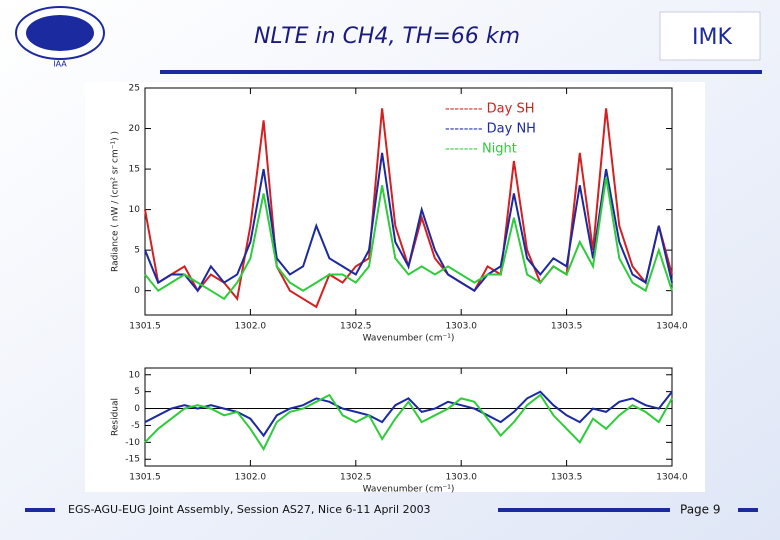 Image resolution: width=780 pixels, height=540 pixels. What do you see at coordinates (700, 510) in the screenshot?
I see `page-number: Page 9` at bounding box center [700, 510].